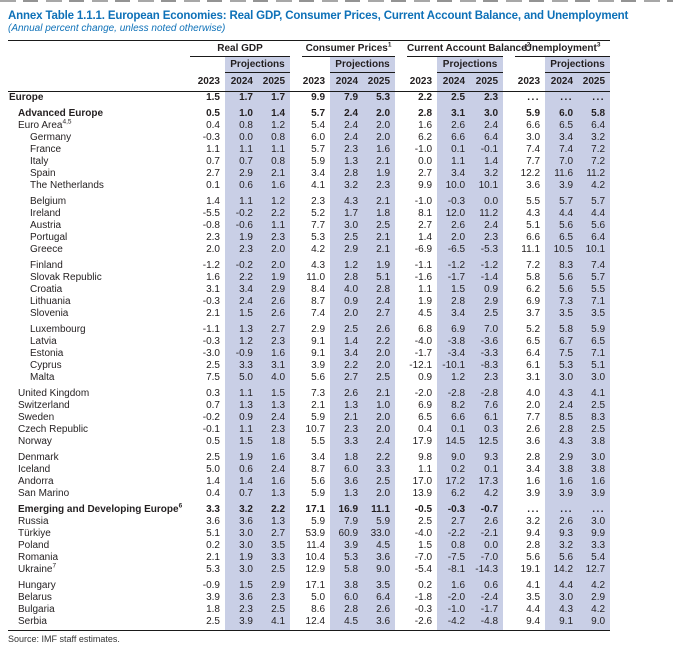 The width and height of the screenshot is (673, 646). Describe the element at coordinates (594, 558) in the screenshot. I see `value-cell: 5.4` at that location.